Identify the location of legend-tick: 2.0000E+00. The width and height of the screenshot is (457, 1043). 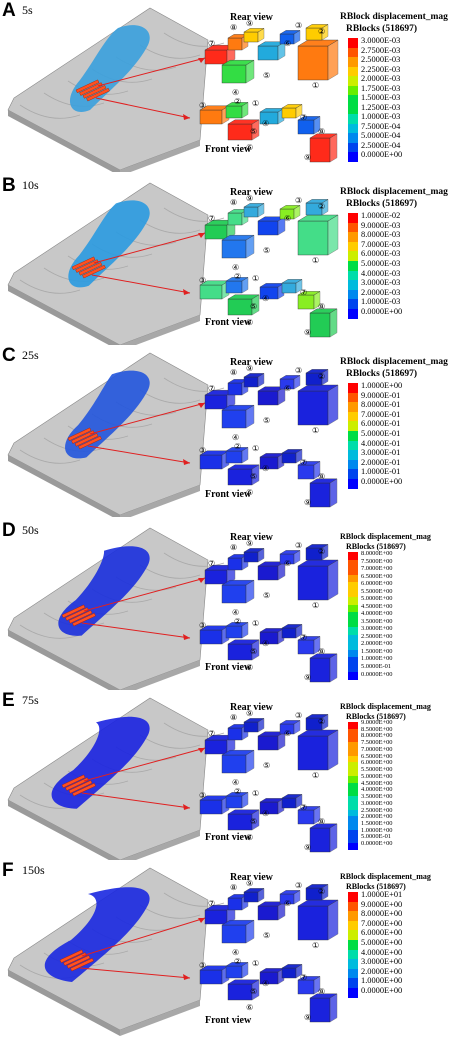
(377, 644).